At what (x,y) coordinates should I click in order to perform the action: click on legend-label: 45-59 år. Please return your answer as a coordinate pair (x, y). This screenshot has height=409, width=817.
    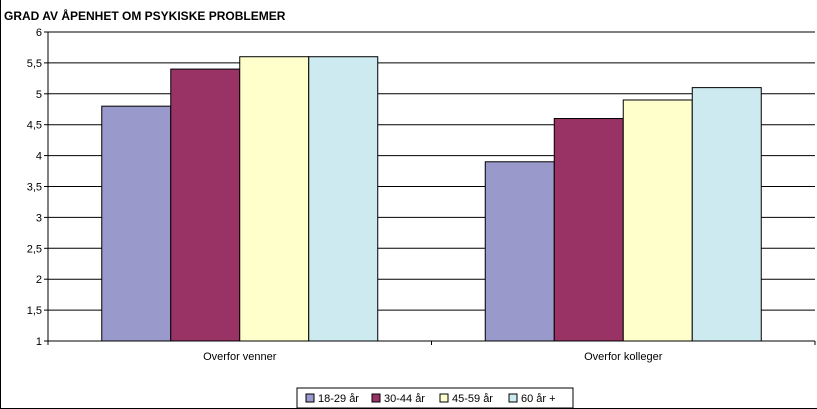
    Looking at the image, I should click on (472, 399).